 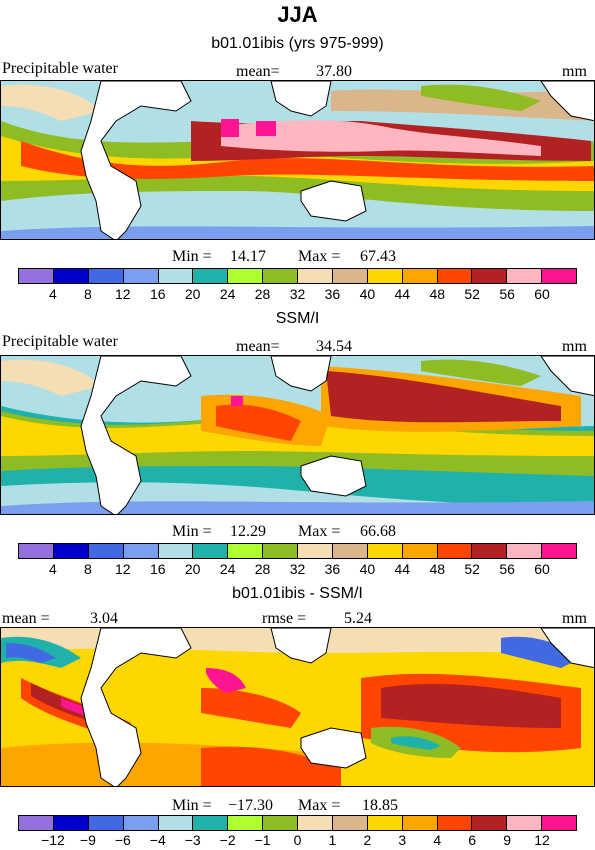 I want to click on panel3-mean-value: 3.04, so click(x=104, y=618).